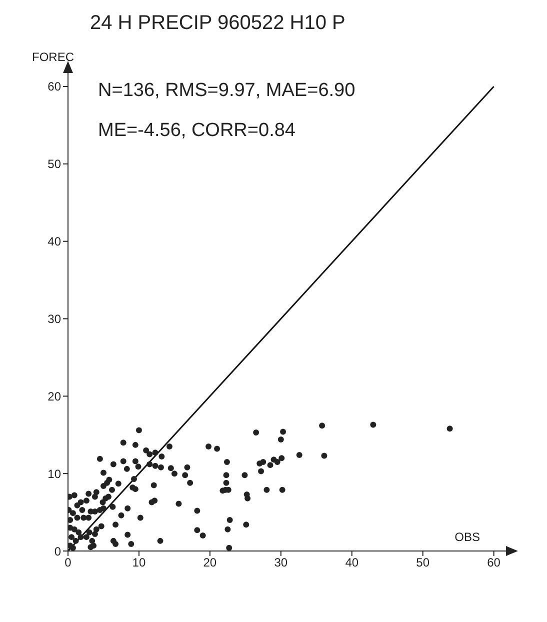 The width and height of the screenshot is (547, 622). What do you see at coordinates (423, 563) in the screenshot?
I see `x-tick-label: 50` at bounding box center [423, 563].